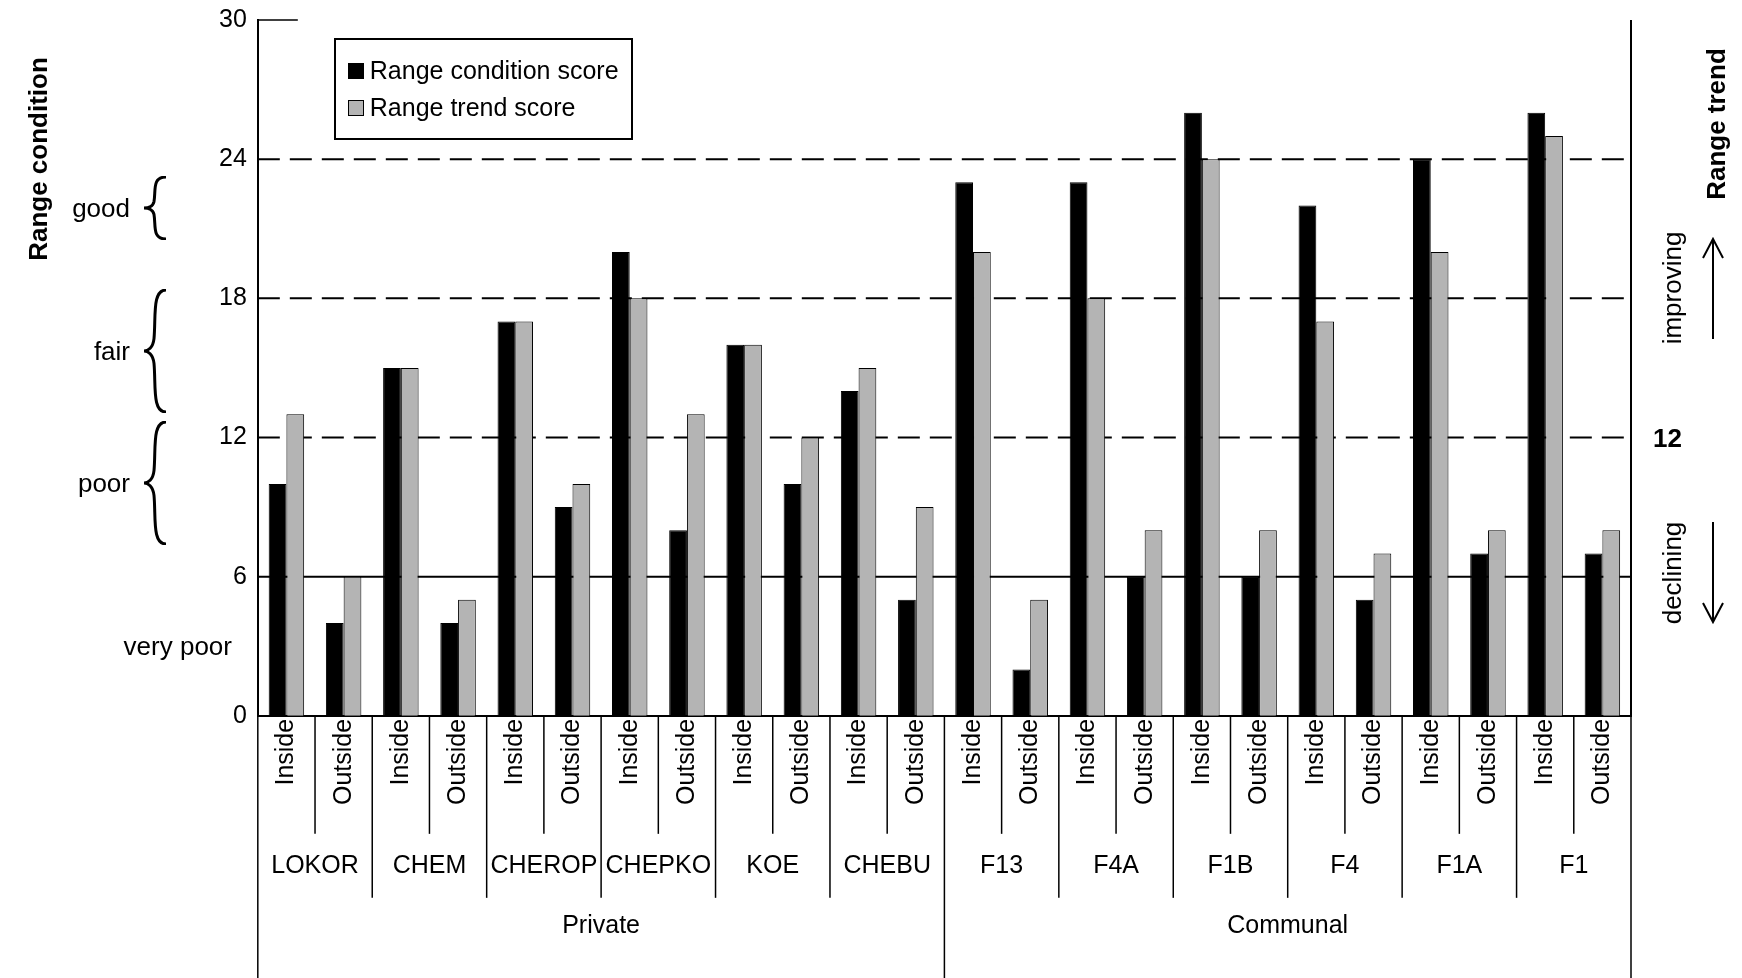 The width and height of the screenshot is (1742, 978). Describe the element at coordinates (1230, 863) in the screenshot. I see `text: F1B` at that location.